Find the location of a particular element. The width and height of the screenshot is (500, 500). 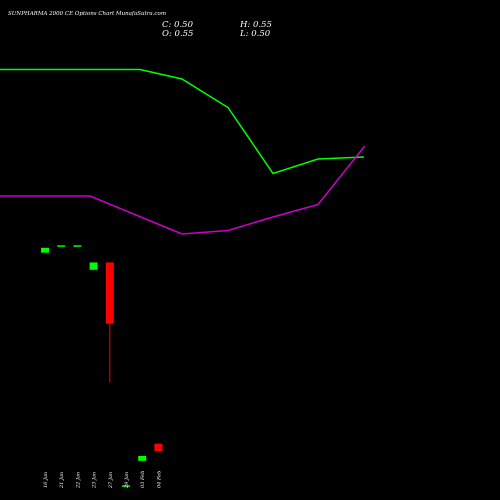

candle-23-jan is located at coordinates (93, 266).